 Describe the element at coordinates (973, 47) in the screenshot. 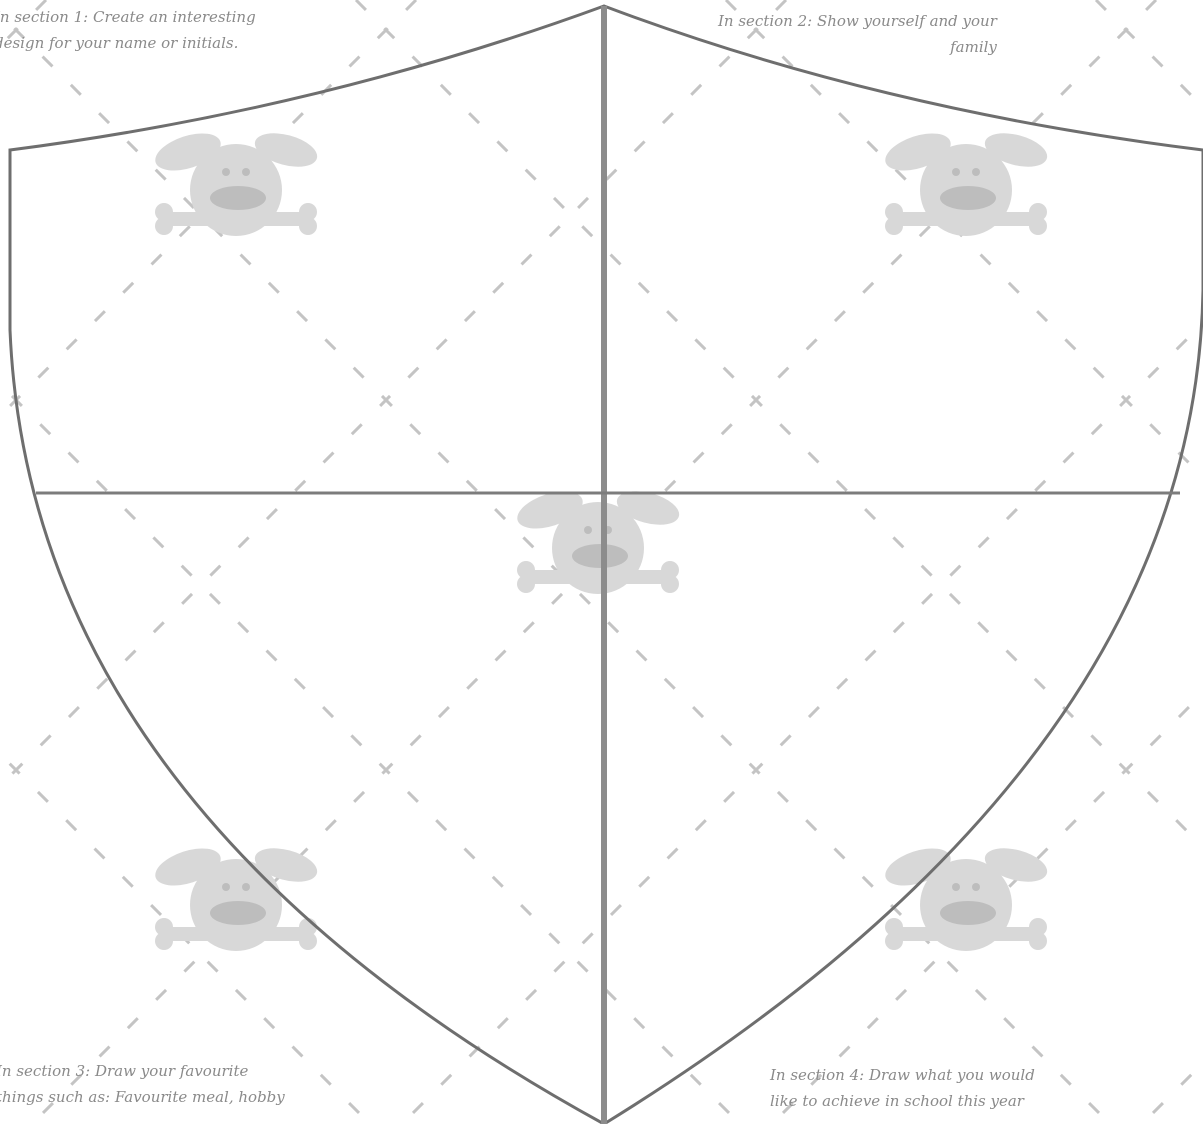

I see `section-2-instruction-line-2: family` at that location.